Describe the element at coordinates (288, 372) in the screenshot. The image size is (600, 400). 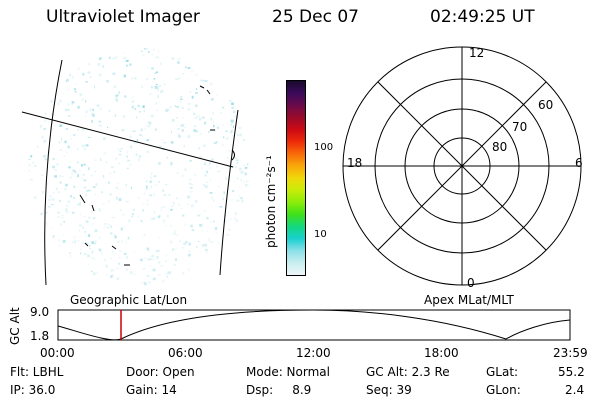
I see `status-mode: Mode: Normal` at that location.